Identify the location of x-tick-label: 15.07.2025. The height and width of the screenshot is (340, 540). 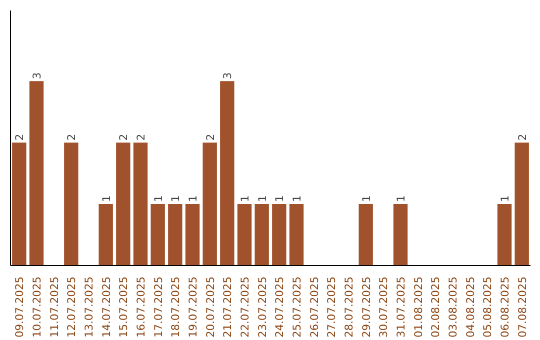
(123, 307).